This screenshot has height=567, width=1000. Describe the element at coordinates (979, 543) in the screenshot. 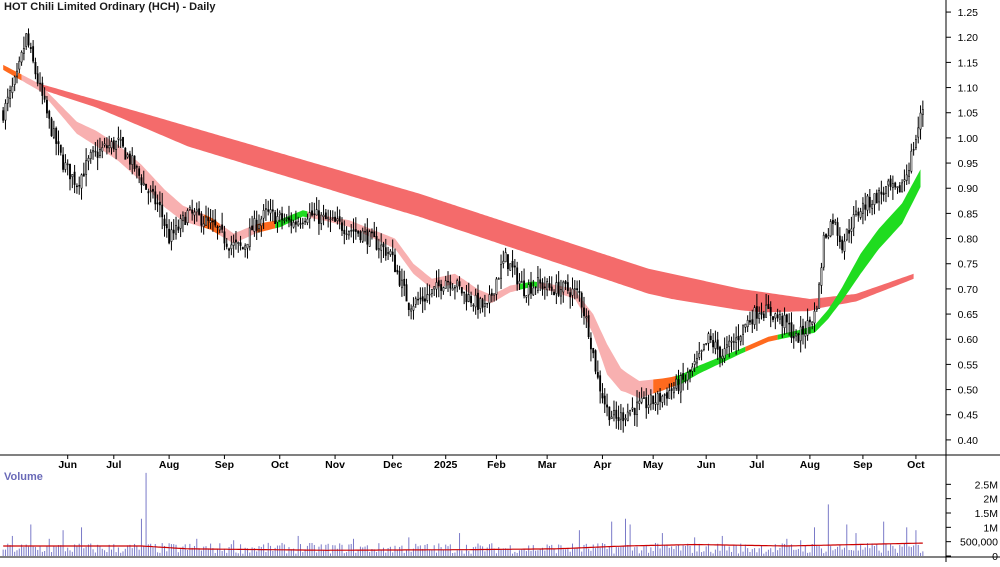

I see `volume-tick-label: 500,000` at that location.